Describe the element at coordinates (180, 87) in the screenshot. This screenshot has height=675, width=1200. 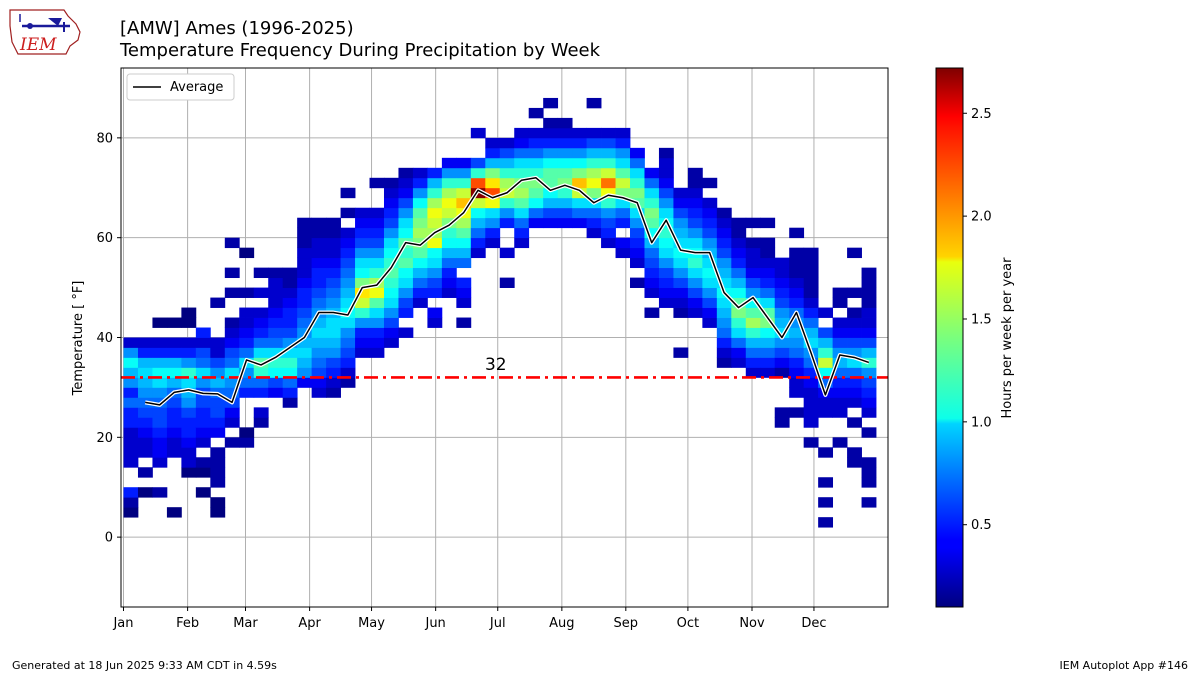
I see `legend: Average` at that location.